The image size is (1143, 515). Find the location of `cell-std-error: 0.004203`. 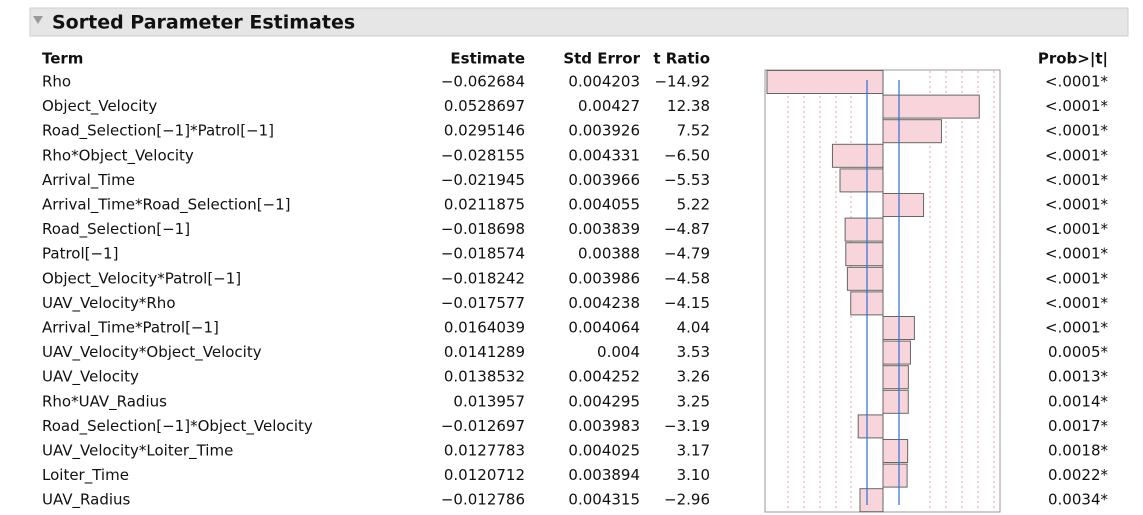

cell-std-error: 0.004203 is located at coordinates (604, 82).